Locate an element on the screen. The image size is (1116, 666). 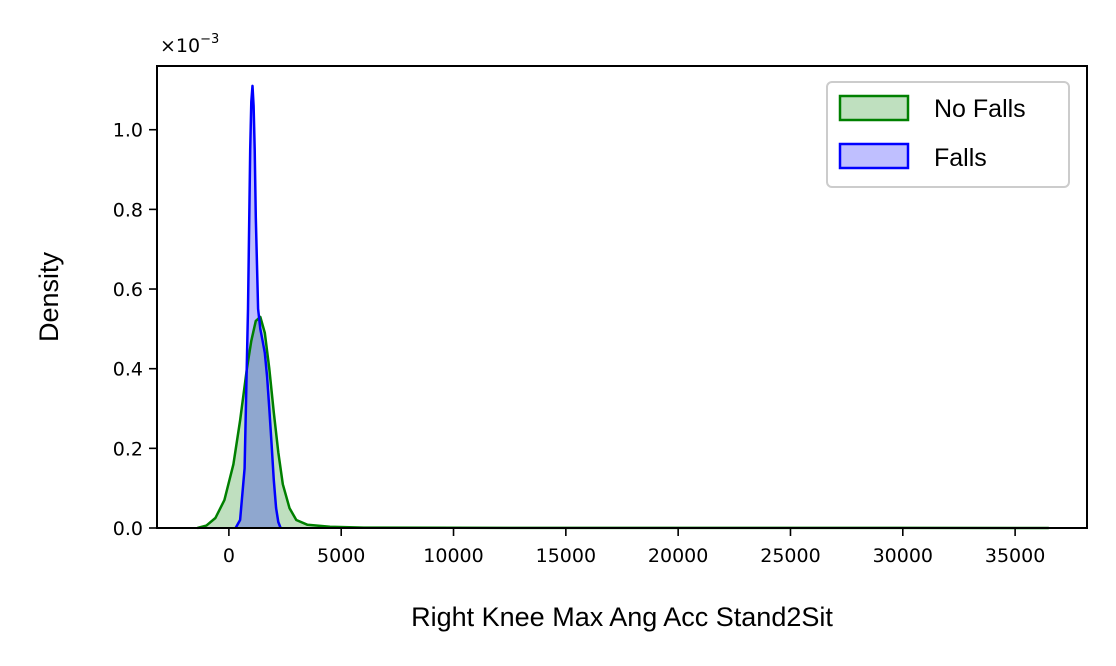
y-tick-label: 0.4 is located at coordinates (128, 370).